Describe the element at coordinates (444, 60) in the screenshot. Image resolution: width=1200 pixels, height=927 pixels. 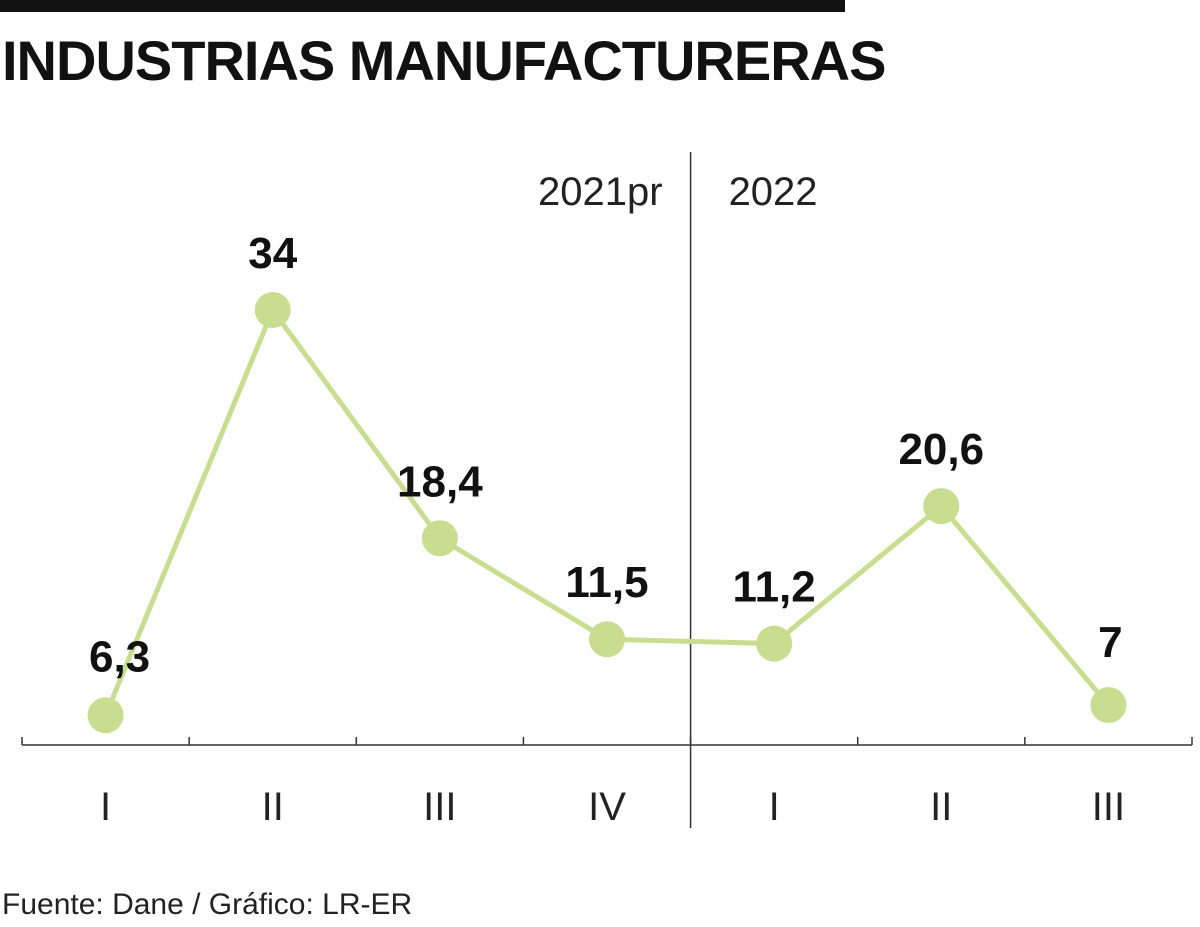
I see `chart-title: INDUSTRIAS MANUFACTURERAS` at that location.